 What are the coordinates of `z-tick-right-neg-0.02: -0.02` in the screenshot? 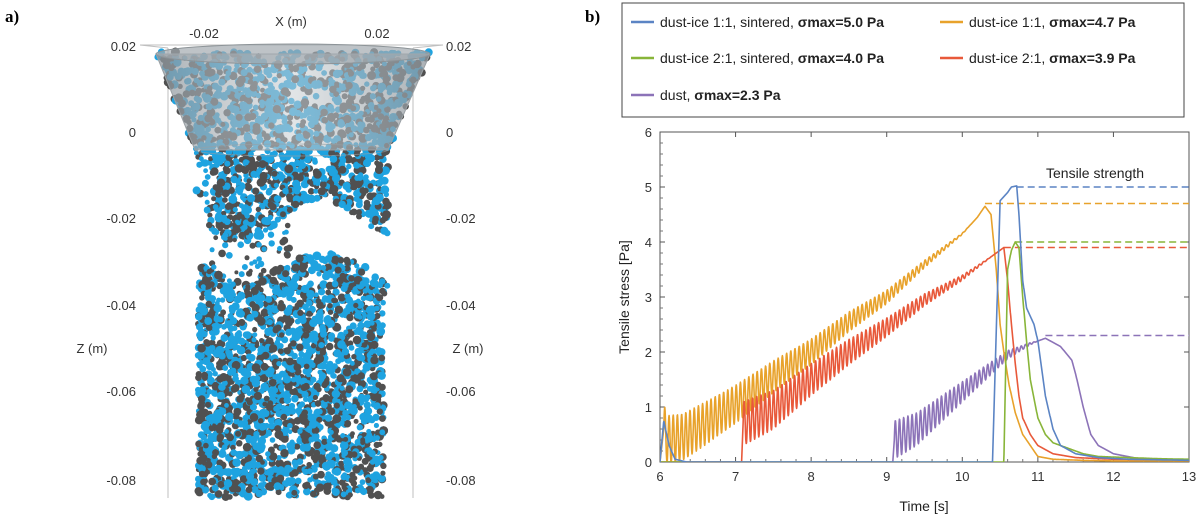 It's located at (461, 218).